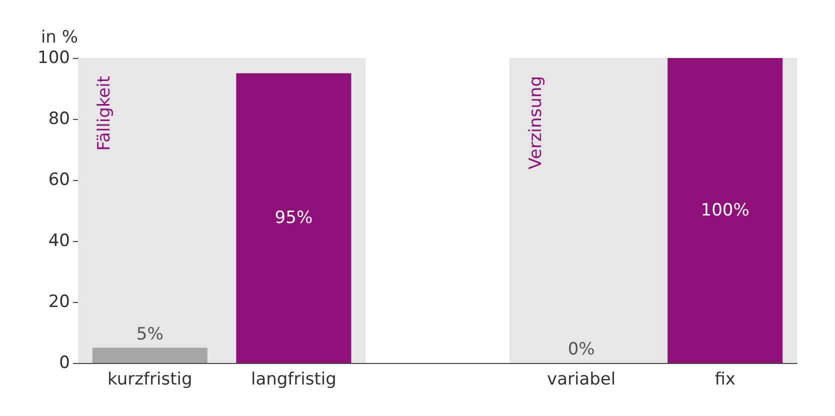 The height and width of the screenshot is (416, 835). I want to click on y-tick-label: 0, so click(64, 363).